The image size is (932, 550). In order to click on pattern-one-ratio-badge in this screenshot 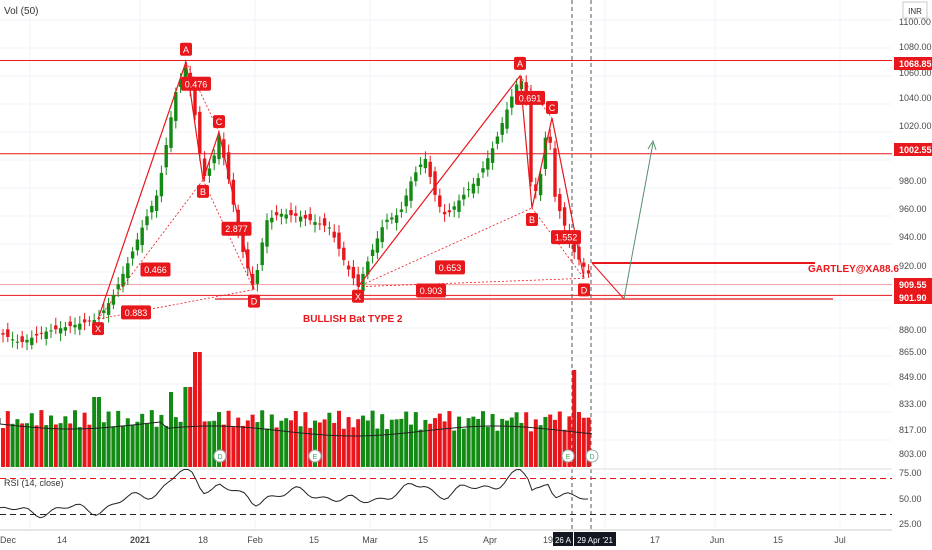, I will do `click(196, 83)`.